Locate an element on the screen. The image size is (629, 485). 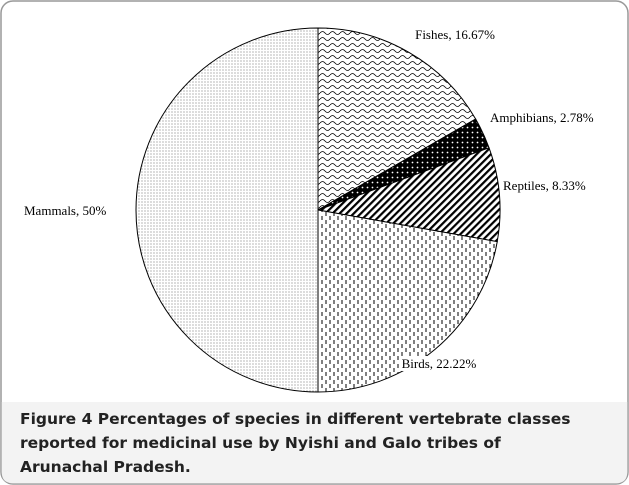
caption-label: Figure 4 is located at coordinates (56, 419).